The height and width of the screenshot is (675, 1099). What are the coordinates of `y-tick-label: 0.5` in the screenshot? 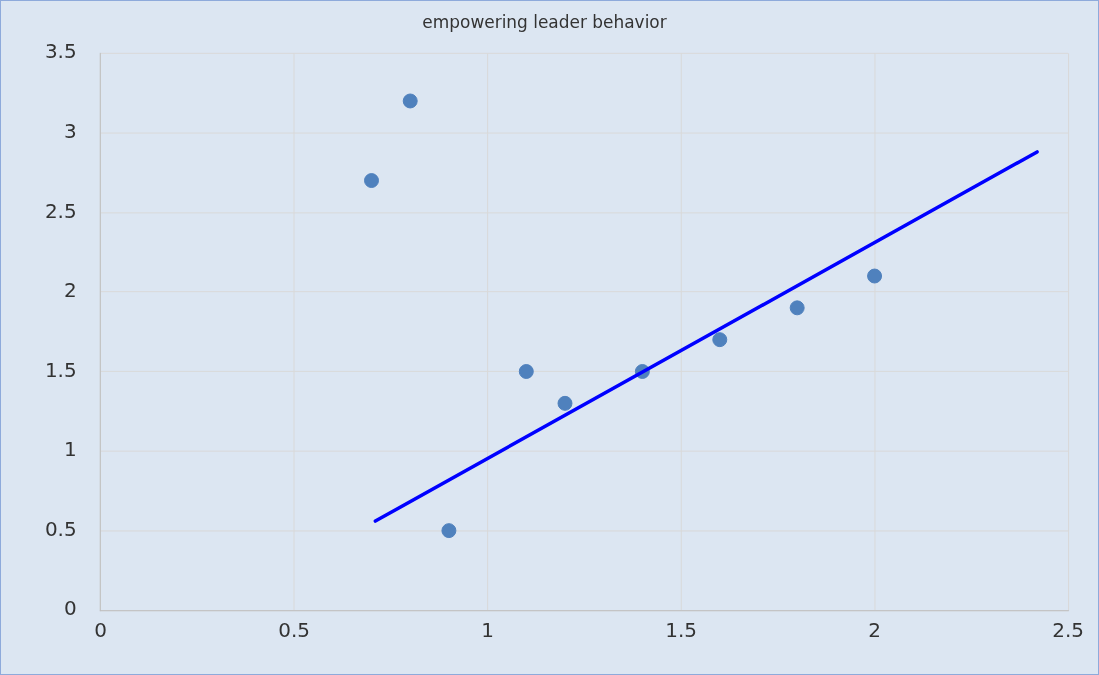 It's located at (60, 528).